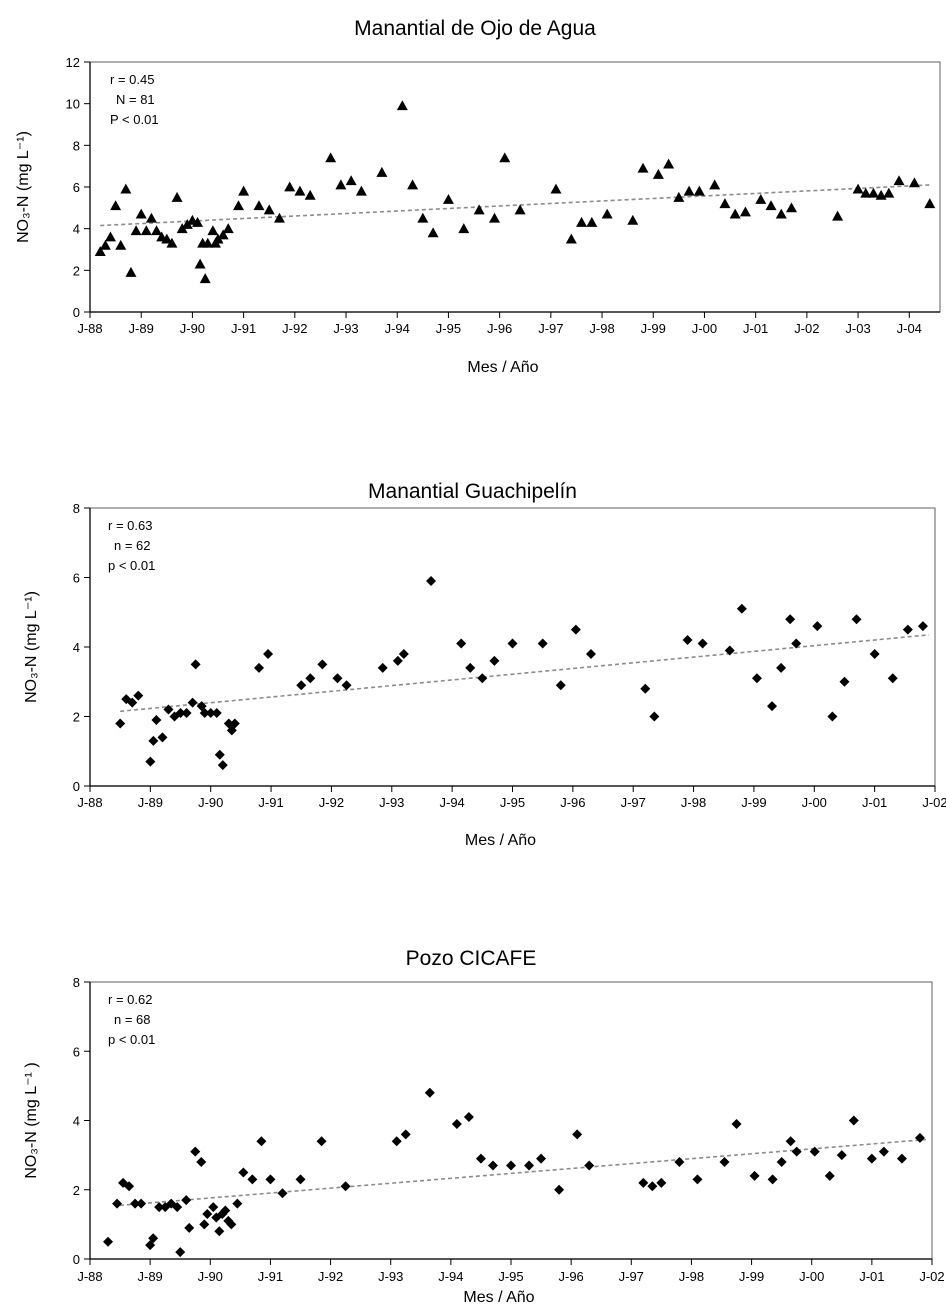 The width and height of the screenshot is (946, 1313). I want to click on chart-title: Manantial Guachipelín, so click(472, 491).